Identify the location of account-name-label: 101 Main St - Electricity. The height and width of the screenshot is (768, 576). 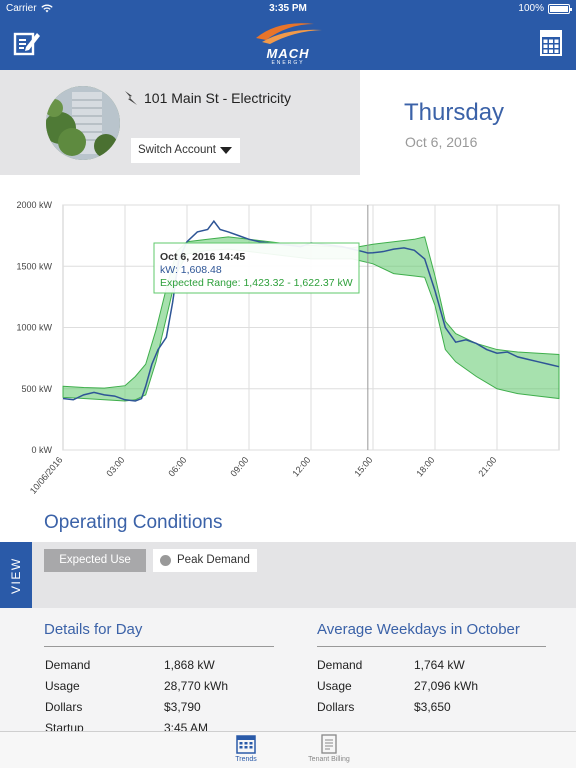
(218, 98).